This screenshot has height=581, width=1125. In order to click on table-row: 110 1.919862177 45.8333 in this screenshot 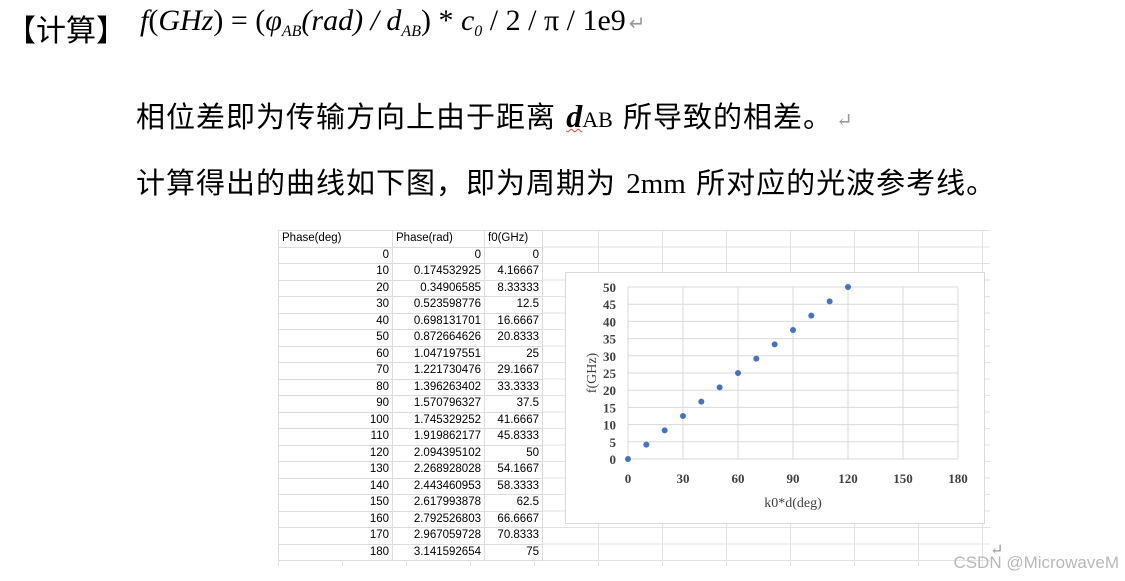, I will do `click(410, 437)`.